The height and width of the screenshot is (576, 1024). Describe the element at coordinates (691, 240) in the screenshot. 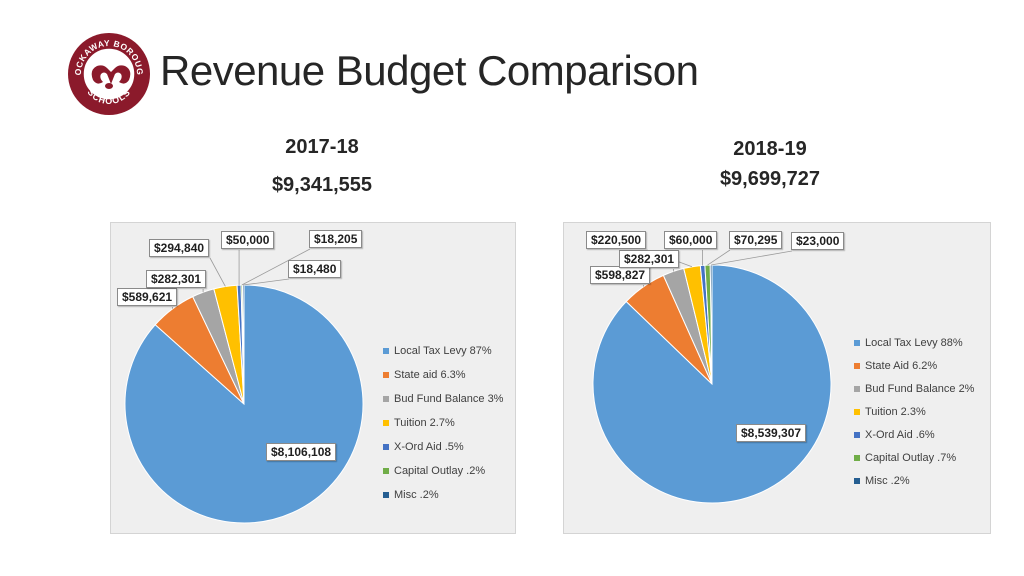

I see `right-label-xord: $60,000` at that location.